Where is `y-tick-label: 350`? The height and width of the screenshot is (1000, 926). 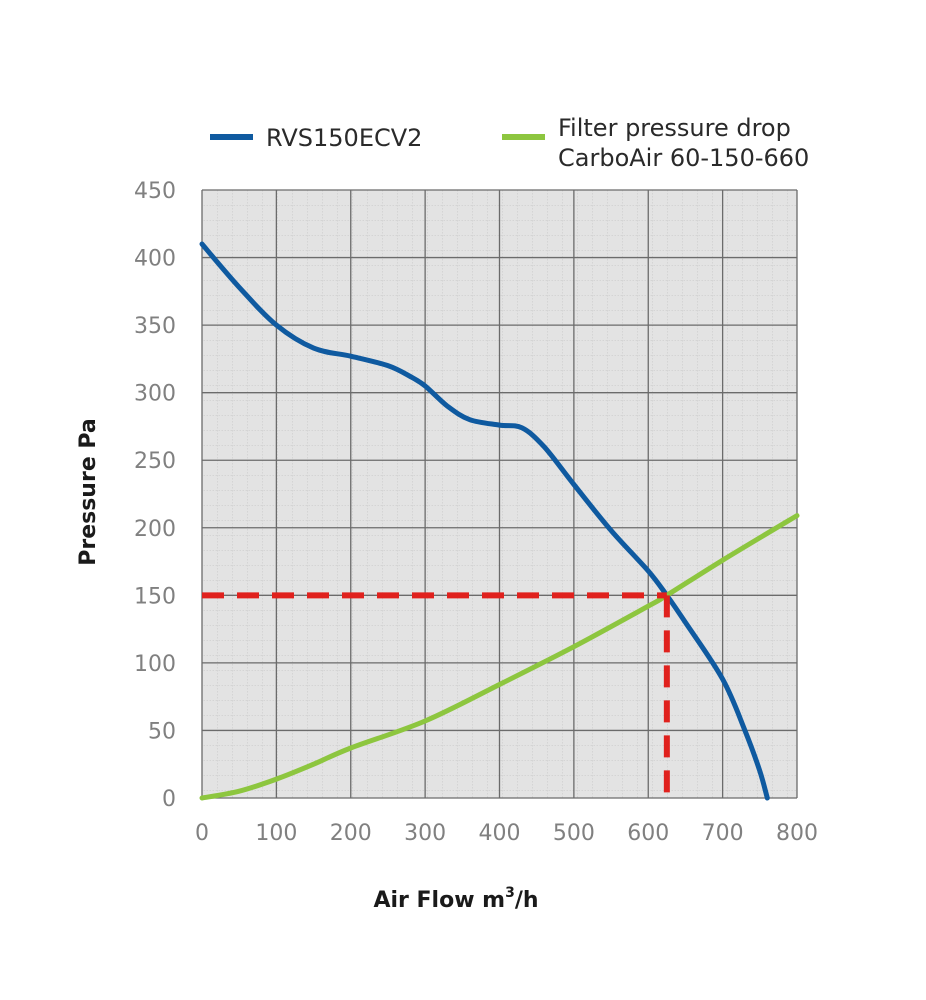
y-tick-label: 350 is located at coordinates (155, 326).